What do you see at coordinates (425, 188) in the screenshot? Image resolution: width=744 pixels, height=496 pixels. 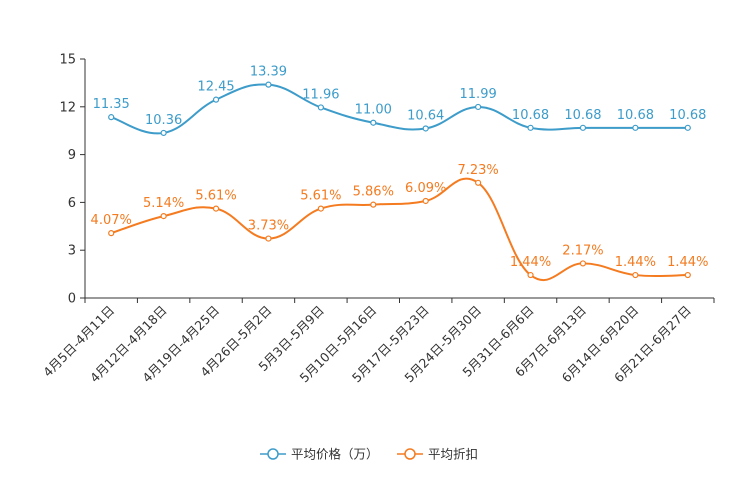 I see `data-label: 6.09%` at bounding box center [425, 188].